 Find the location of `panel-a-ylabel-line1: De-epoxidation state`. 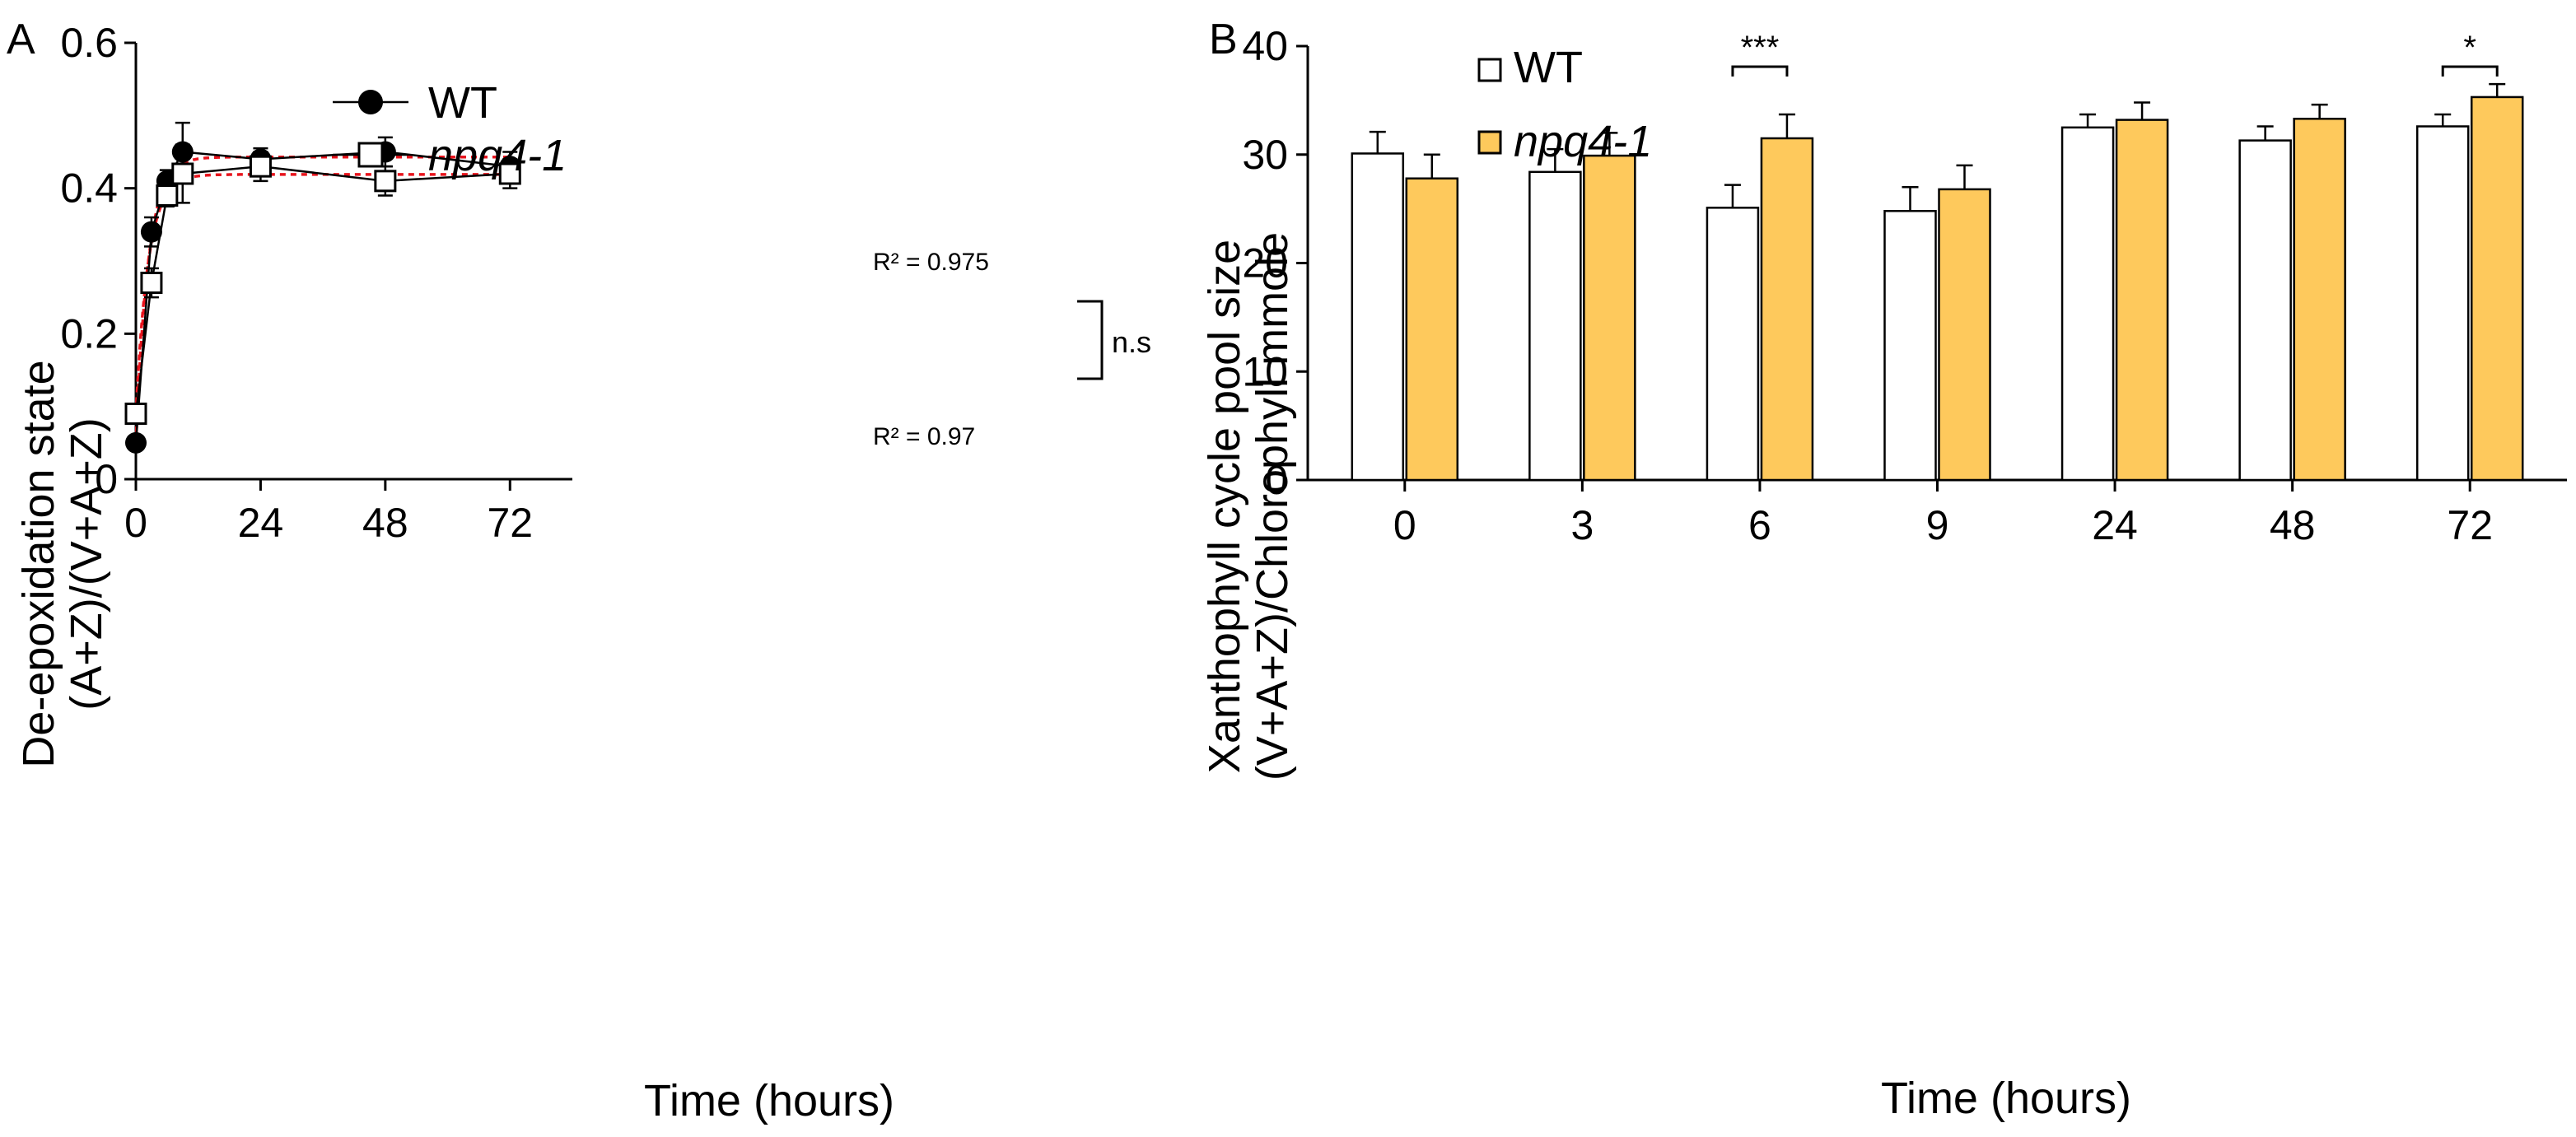

panel-a-ylabel-line1: De-epoxidation state is located at coordinates (38, 563).